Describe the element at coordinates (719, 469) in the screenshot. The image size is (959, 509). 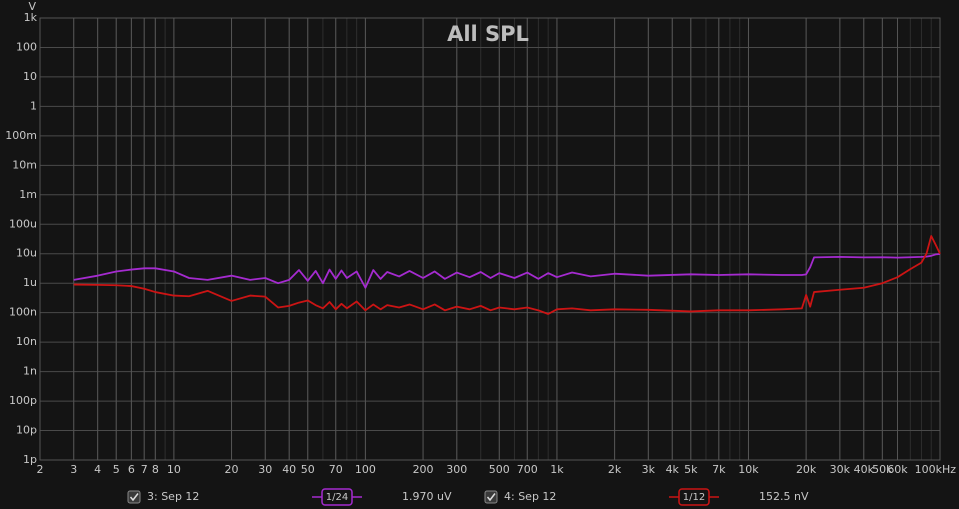
I see `x-tick-label: 7k` at that location.